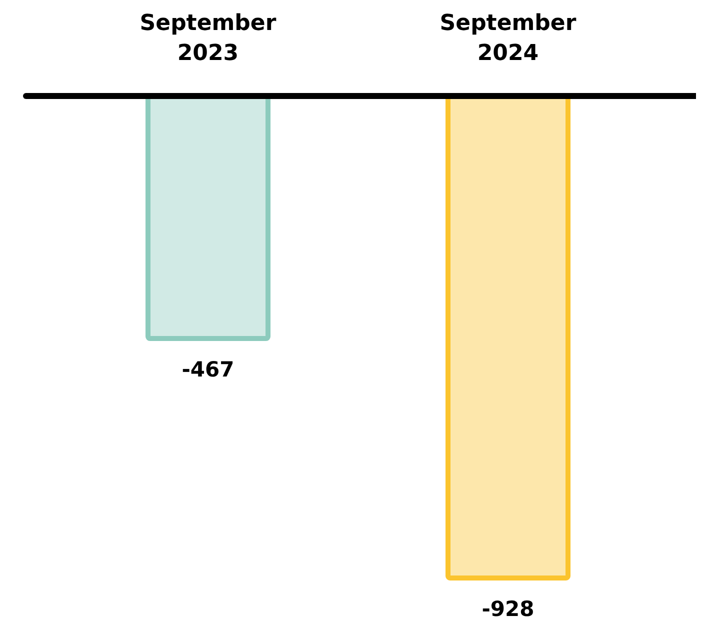 This screenshot has height=624, width=704. Describe the element at coordinates (208, 38) in the screenshot. I see `x-tick-label: September 2023` at that location.